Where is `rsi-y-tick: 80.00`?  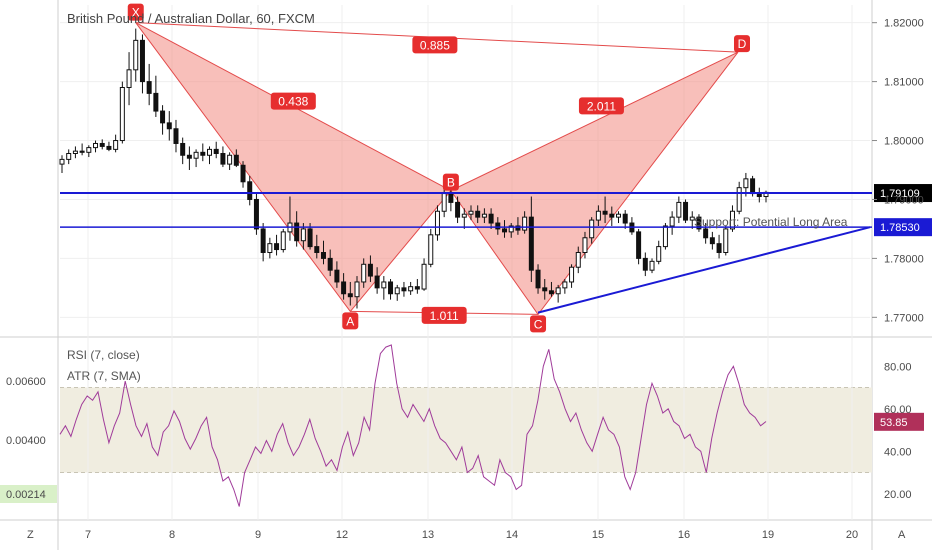 rsi-y-tick: 80.00 is located at coordinates (898, 367).